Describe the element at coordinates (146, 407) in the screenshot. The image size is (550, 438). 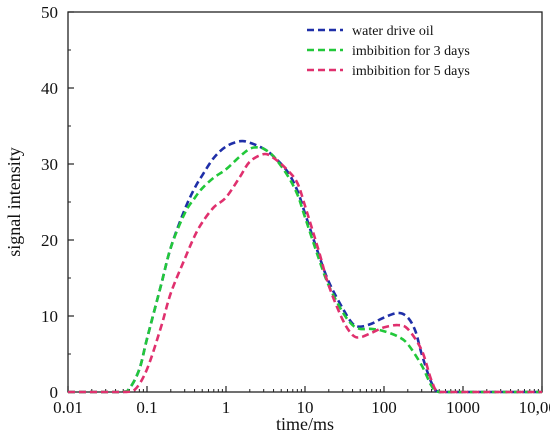
I see `x-tick-label: 0.1` at that location.